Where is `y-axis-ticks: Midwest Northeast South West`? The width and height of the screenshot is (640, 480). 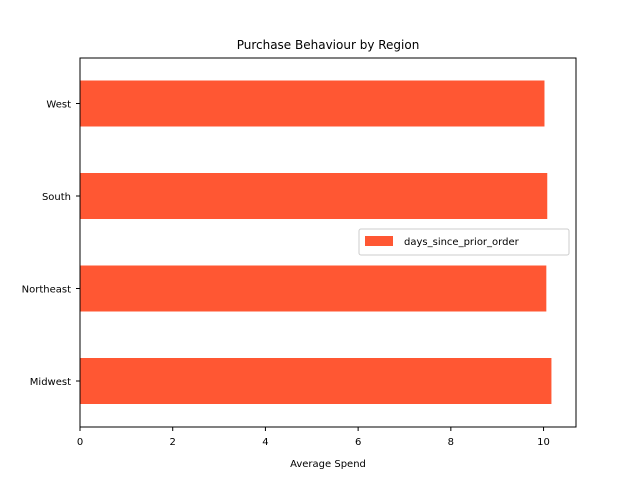 y-axis-ticks: Midwest Northeast South West is located at coordinates (51, 244).